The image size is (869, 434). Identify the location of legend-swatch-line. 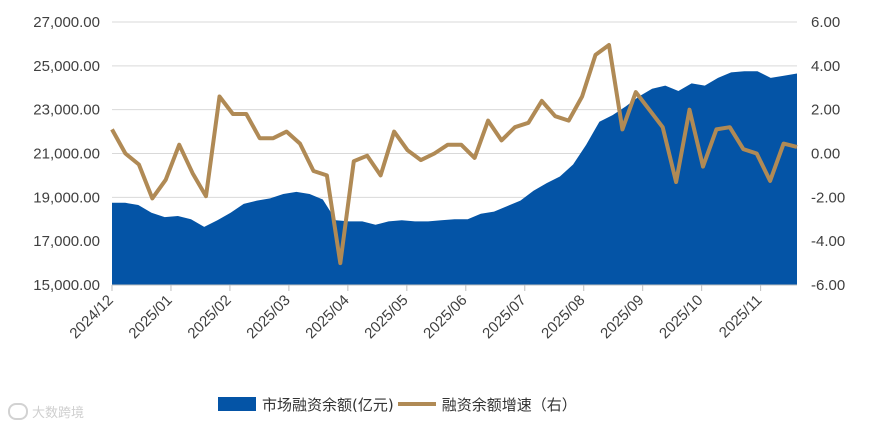
(416, 404).